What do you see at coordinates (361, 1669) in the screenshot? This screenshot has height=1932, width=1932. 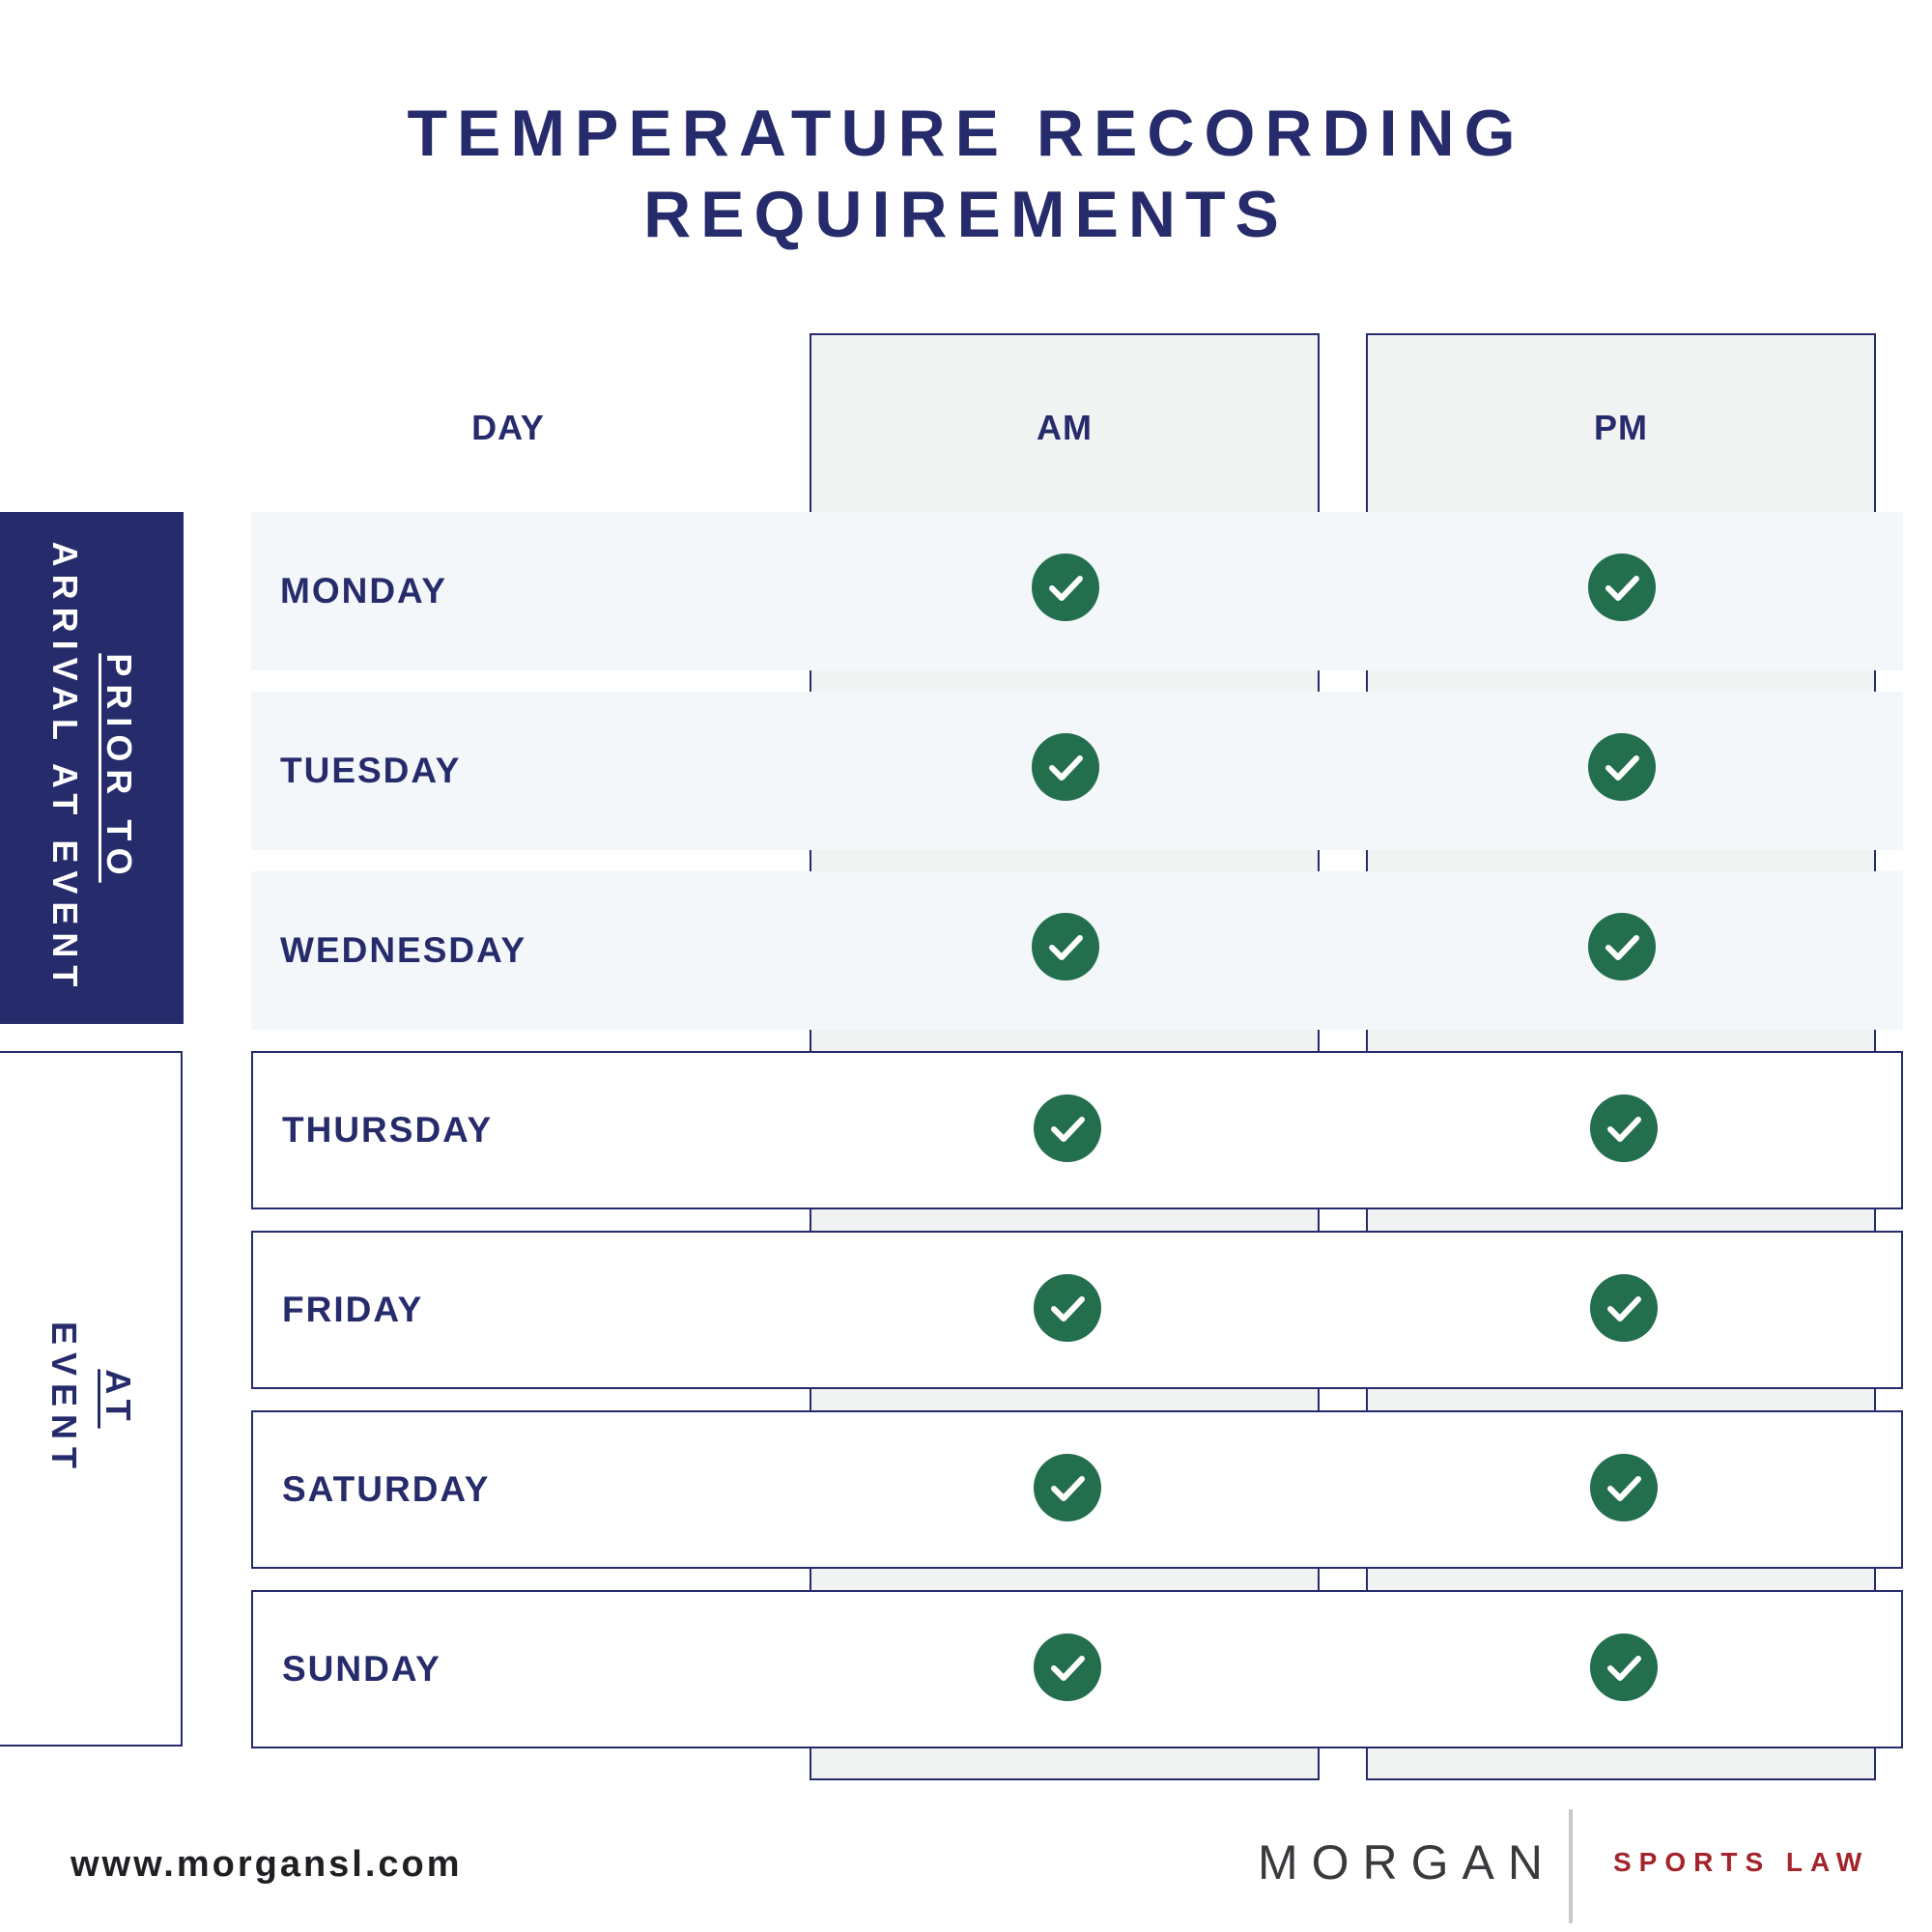 I see `day-label: SUNDAY` at bounding box center [361, 1669].